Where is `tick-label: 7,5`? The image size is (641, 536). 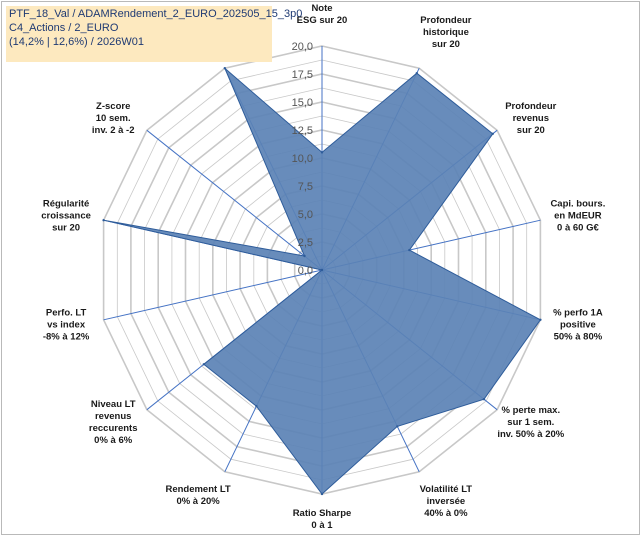 tick-label: 7,5 is located at coordinates (305, 187).